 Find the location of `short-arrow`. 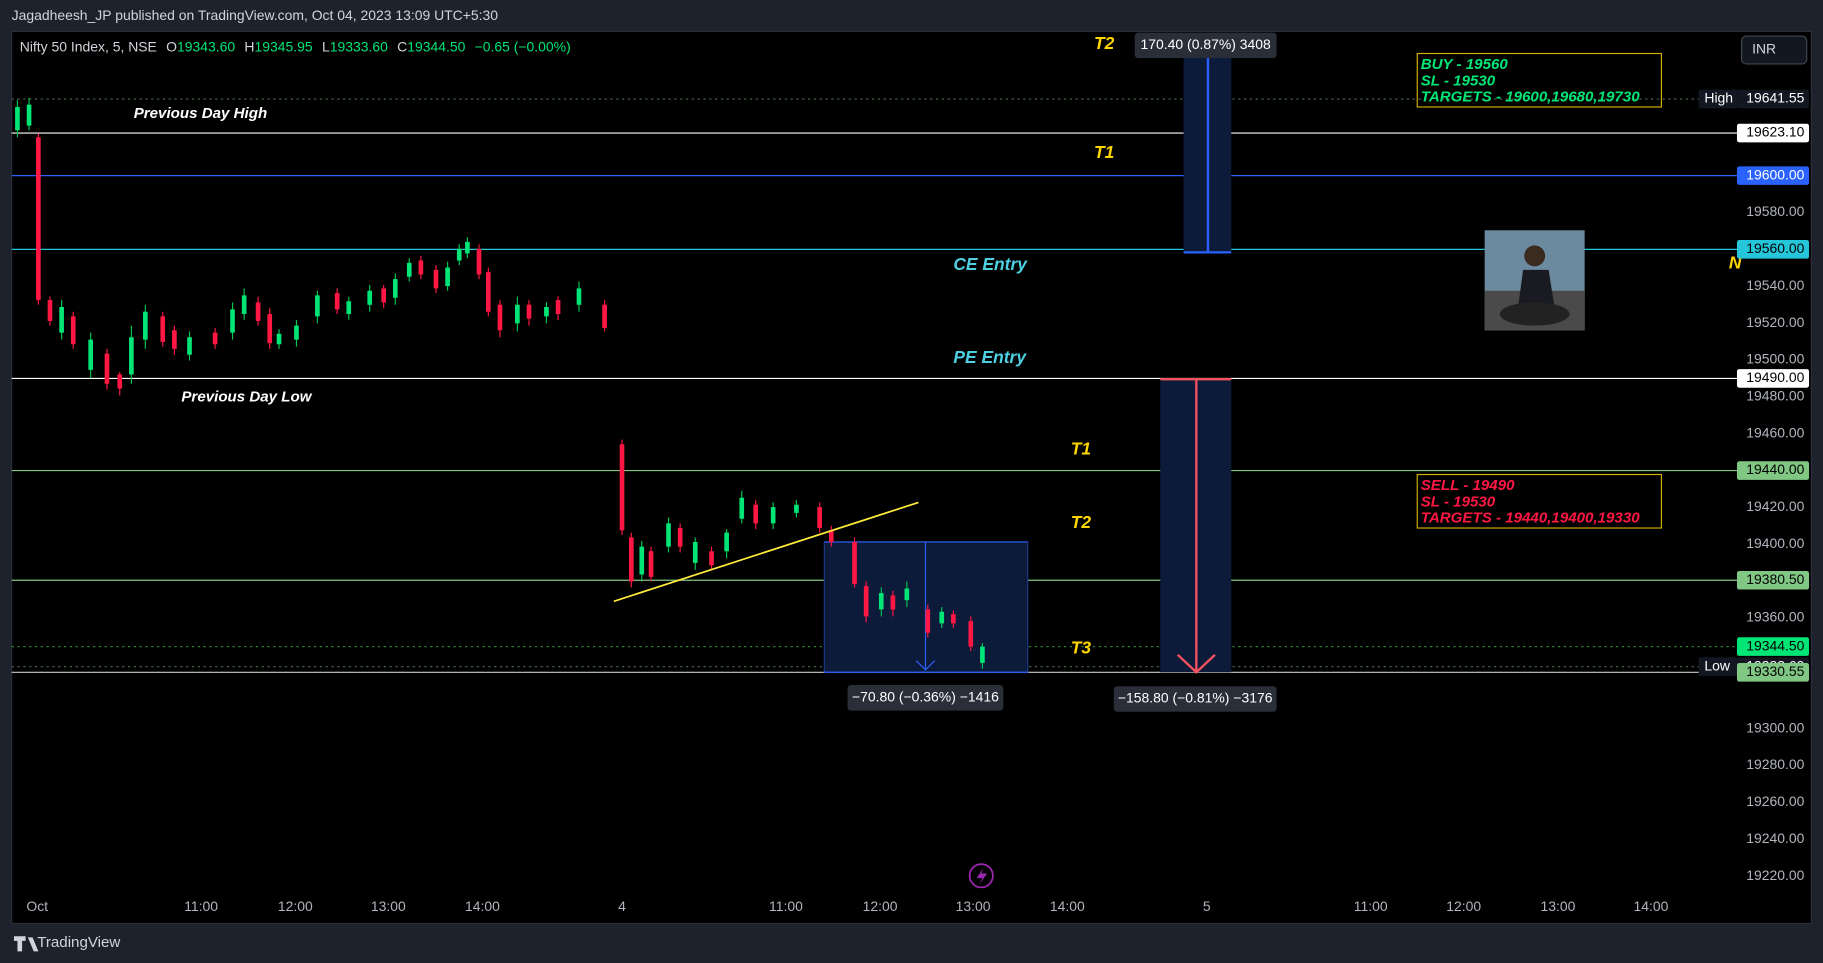

short-arrow is located at coordinates (1196, 526).